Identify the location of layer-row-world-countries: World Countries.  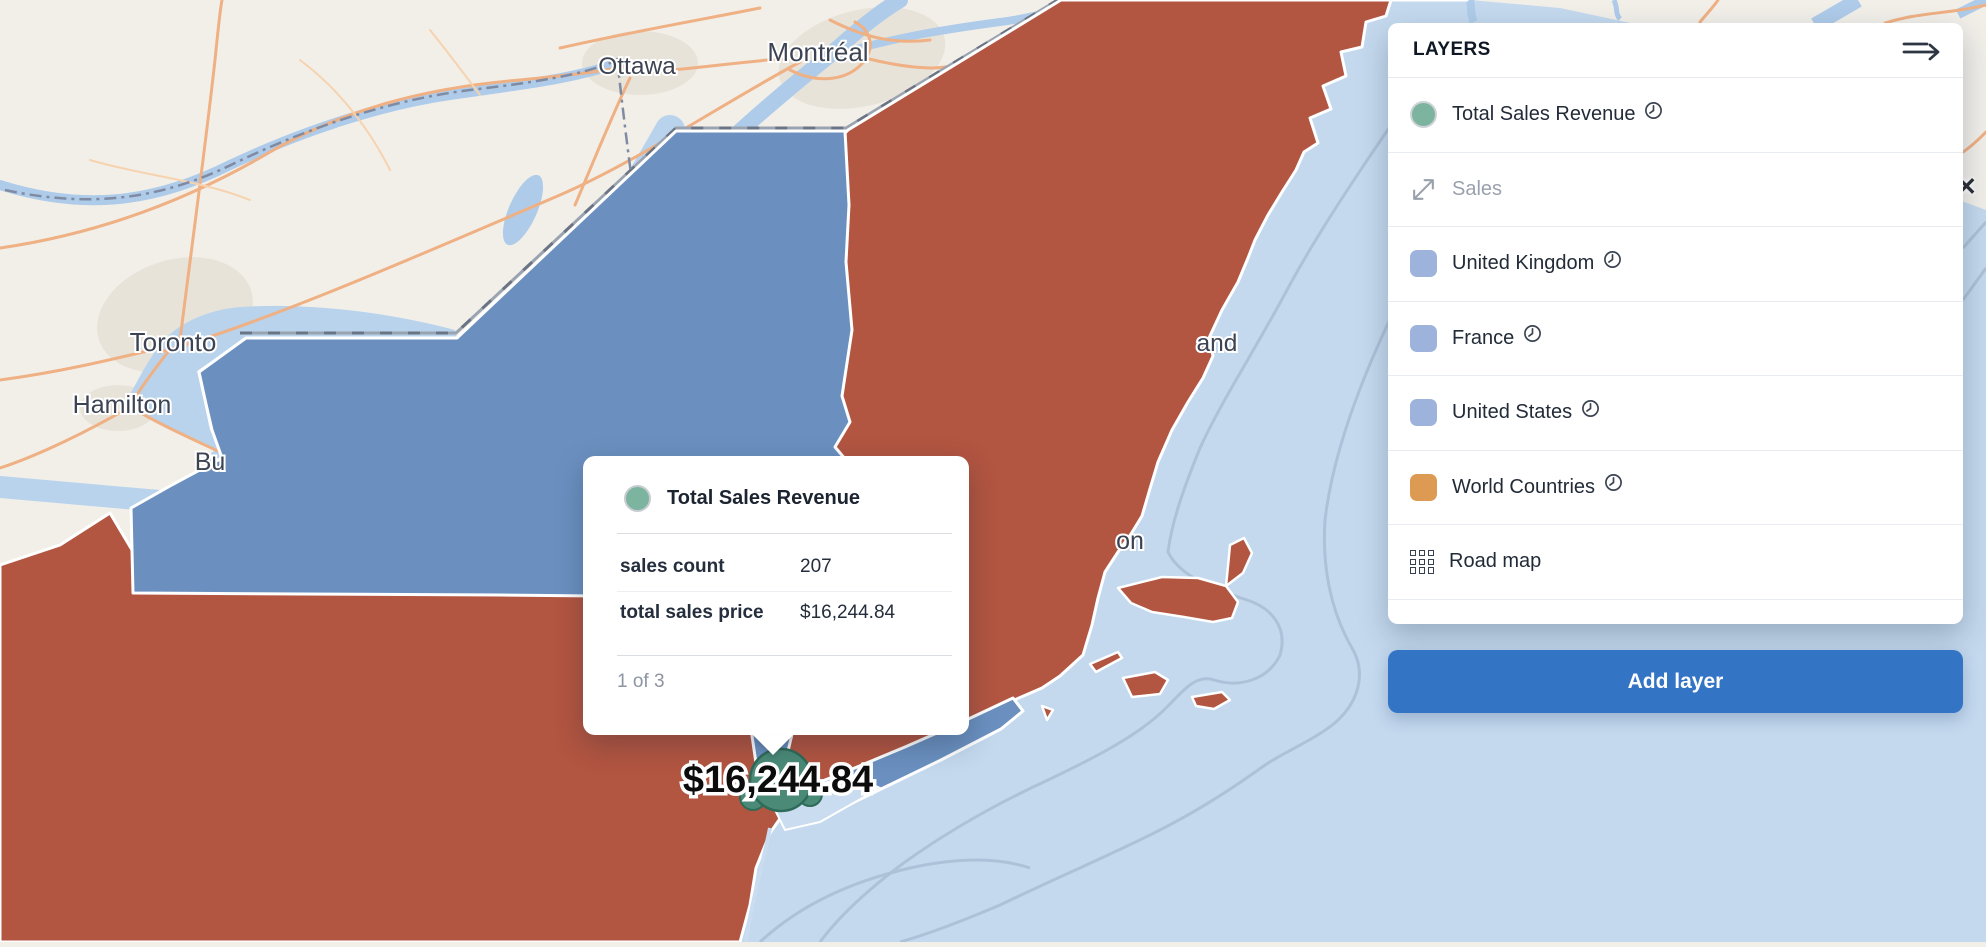
(1675, 488).